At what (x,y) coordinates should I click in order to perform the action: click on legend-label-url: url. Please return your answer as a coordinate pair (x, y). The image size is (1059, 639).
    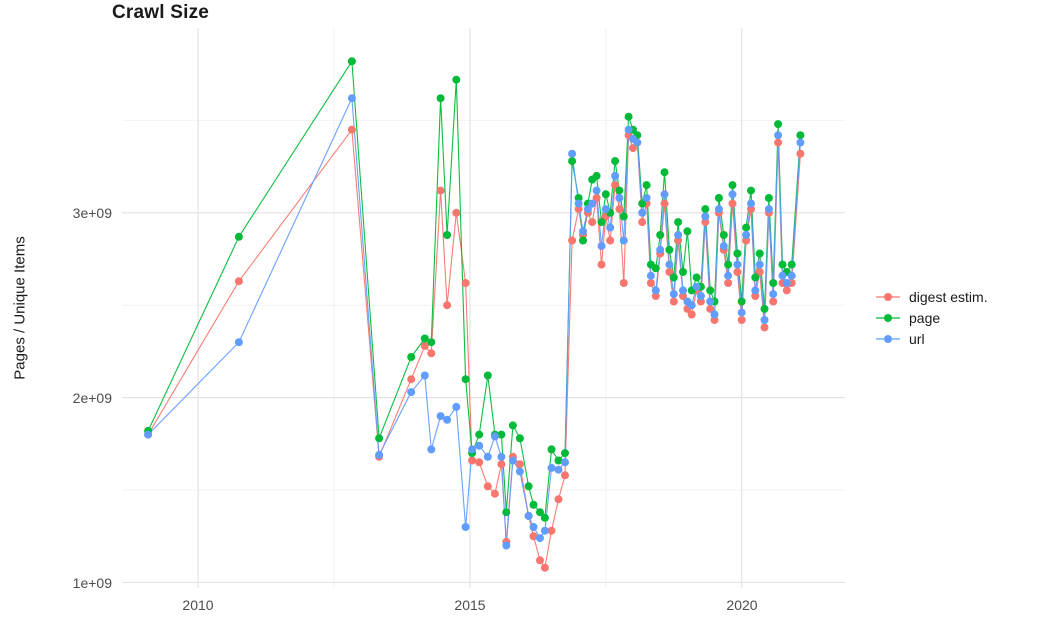
    Looking at the image, I should click on (917, 338).